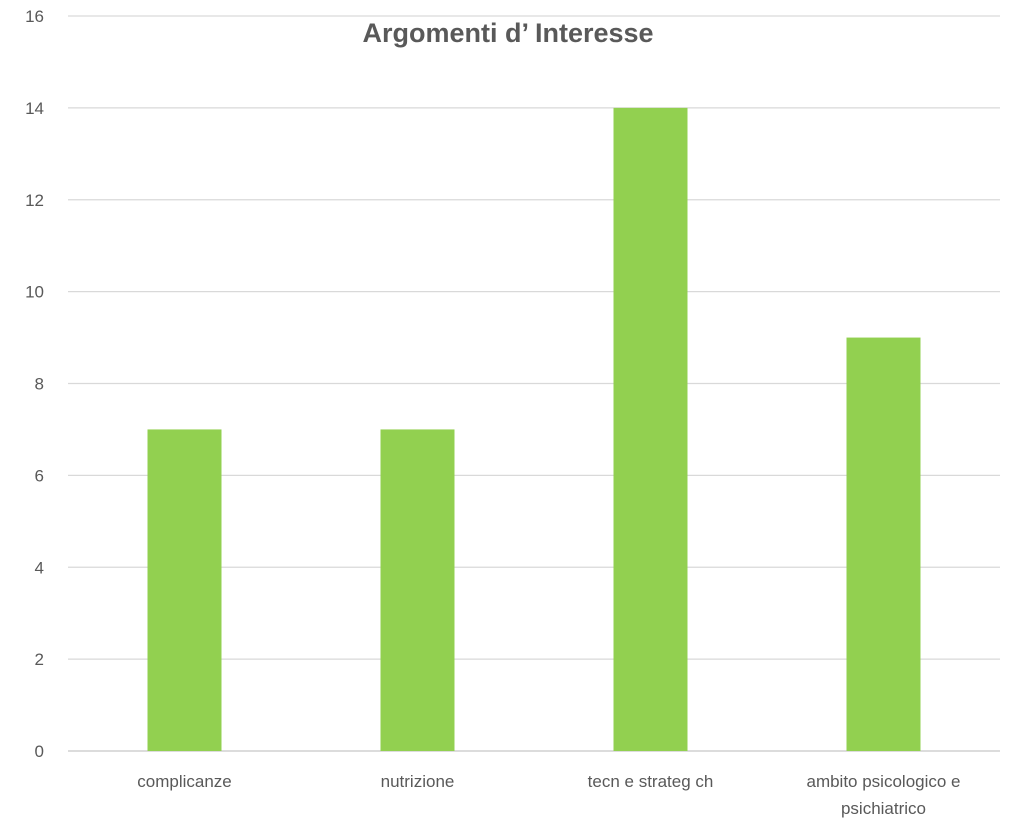  I want to click on y-tick-label: 12, so click(34, 200).